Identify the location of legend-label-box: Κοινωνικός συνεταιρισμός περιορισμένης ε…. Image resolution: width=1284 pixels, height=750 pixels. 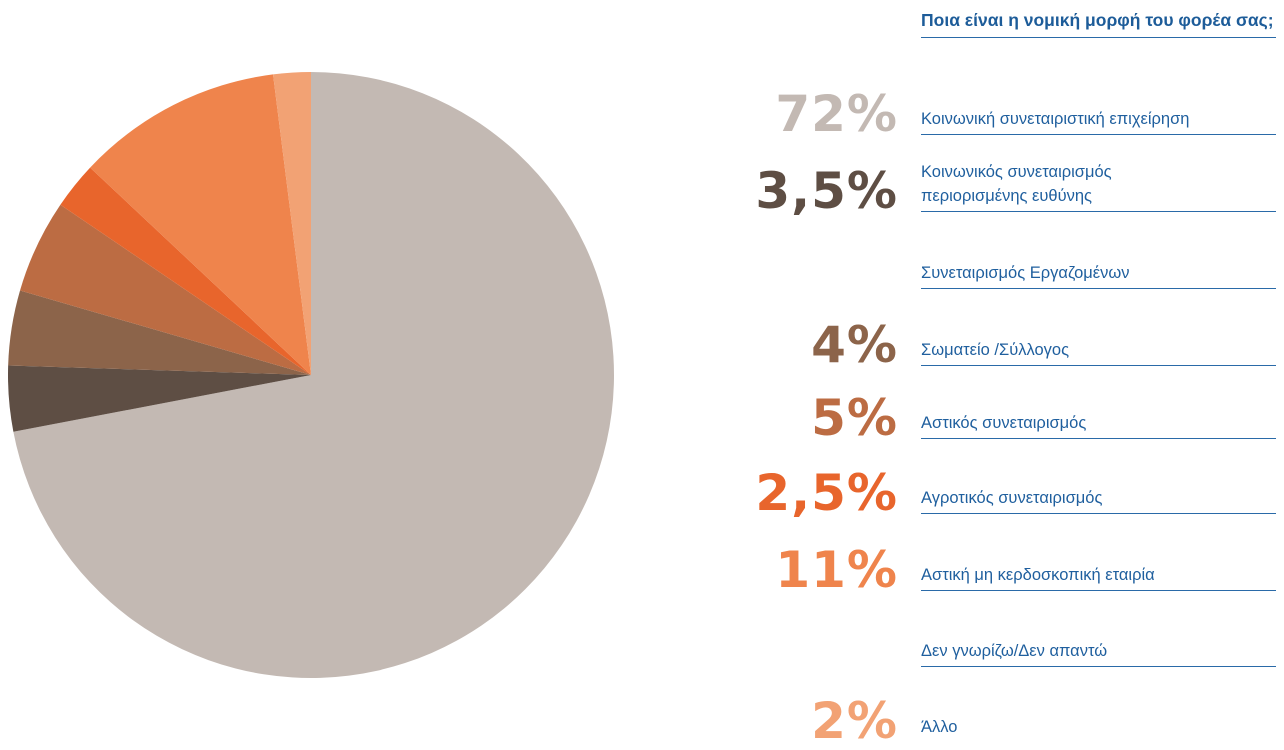
(1098, 186).